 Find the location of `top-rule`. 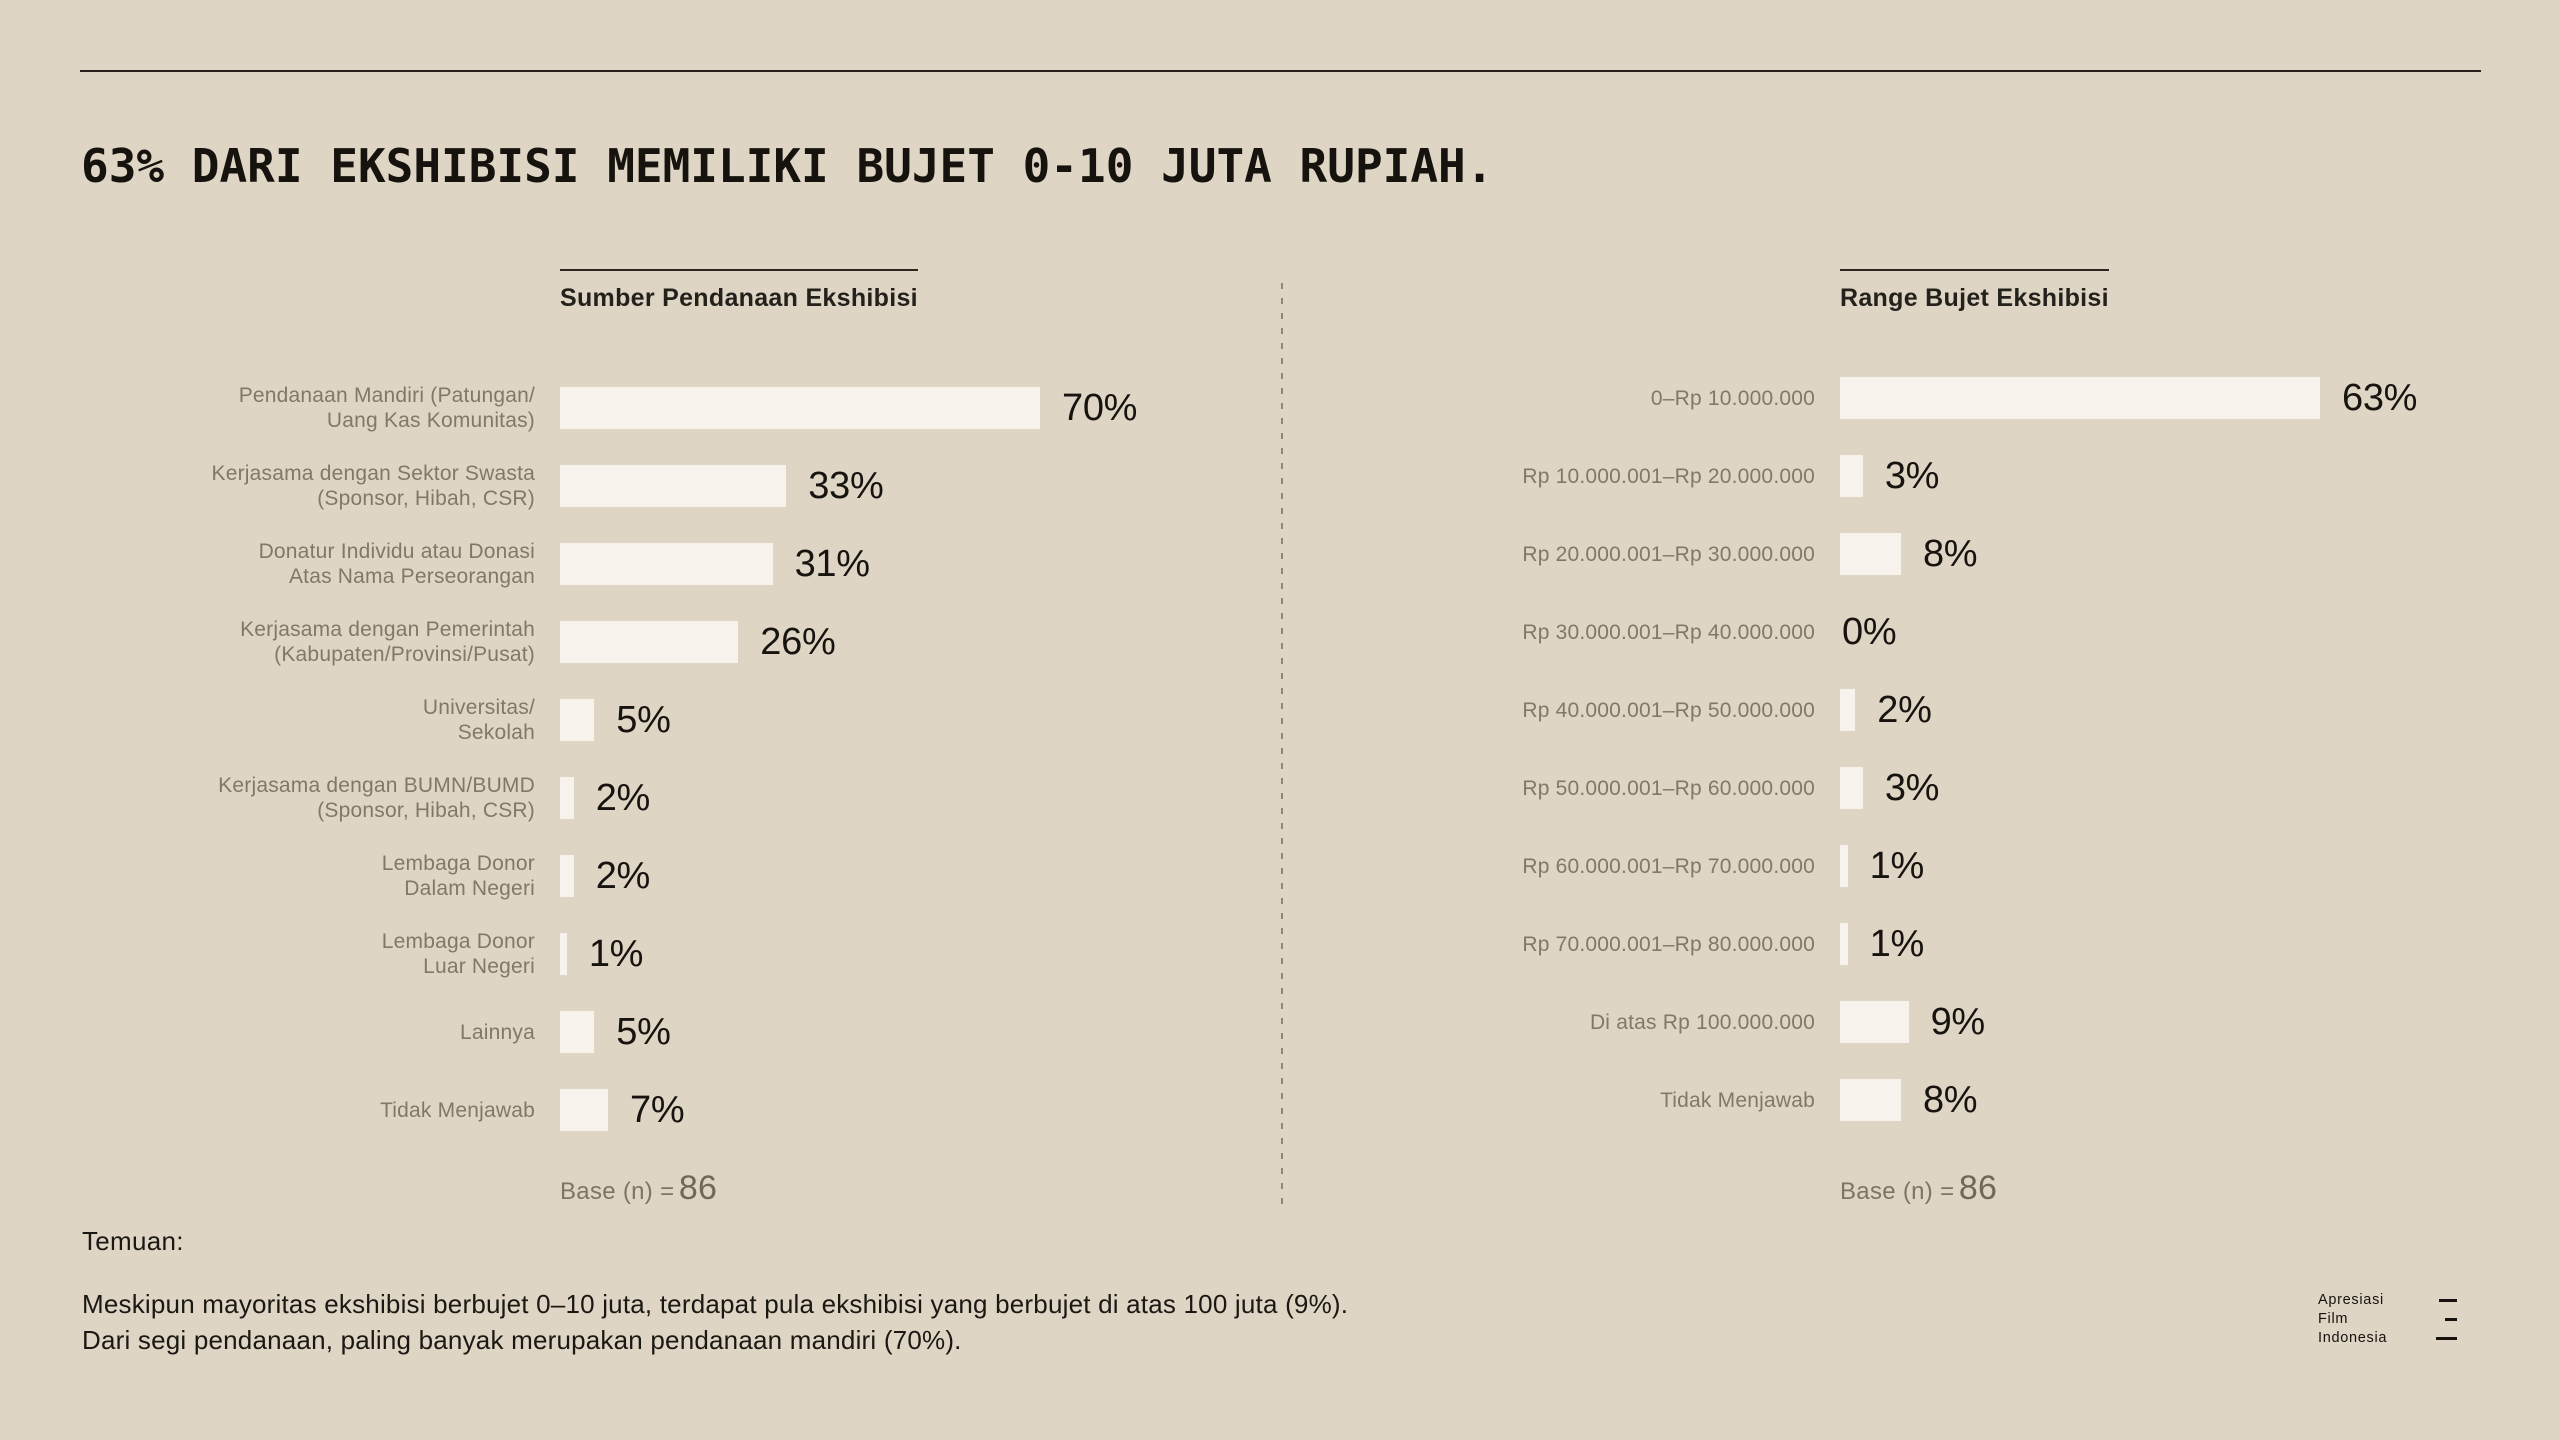

top-rule is located at coordinates (1280, 71).